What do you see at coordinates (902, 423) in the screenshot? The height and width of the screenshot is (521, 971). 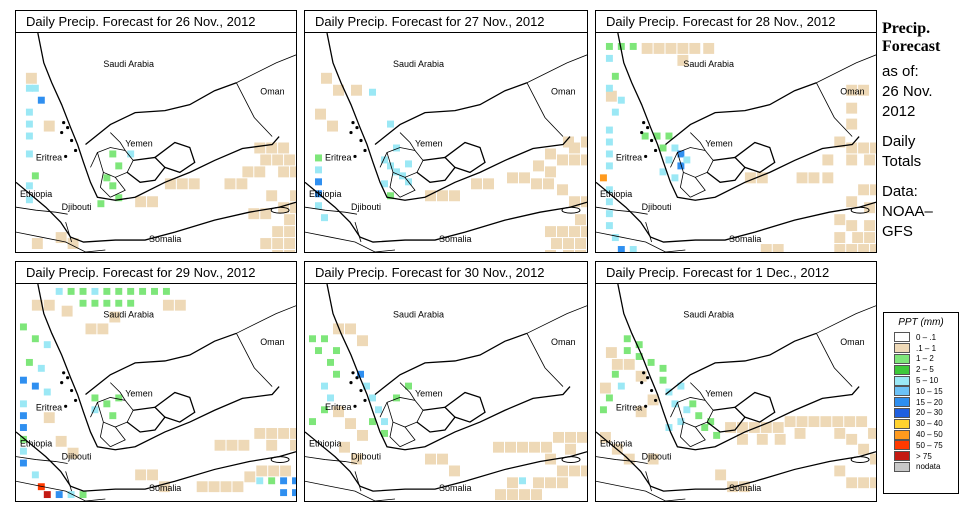 I see `legend-swatch` at bounding box center [902, 423].